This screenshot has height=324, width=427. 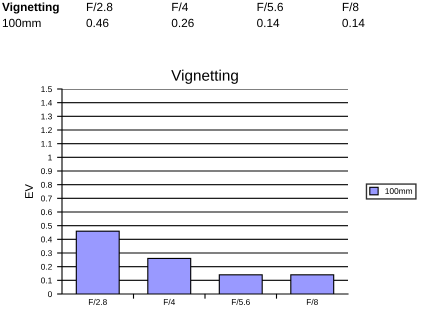 I want to click on y-tick-label: 0.9, so click(x=46, y=171).